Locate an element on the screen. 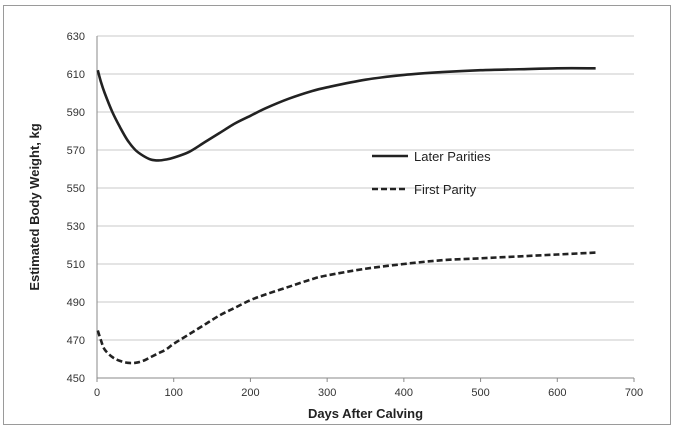 The image size is (677, 430). x-tick-label: 100 is located at coordinates (174, 393).